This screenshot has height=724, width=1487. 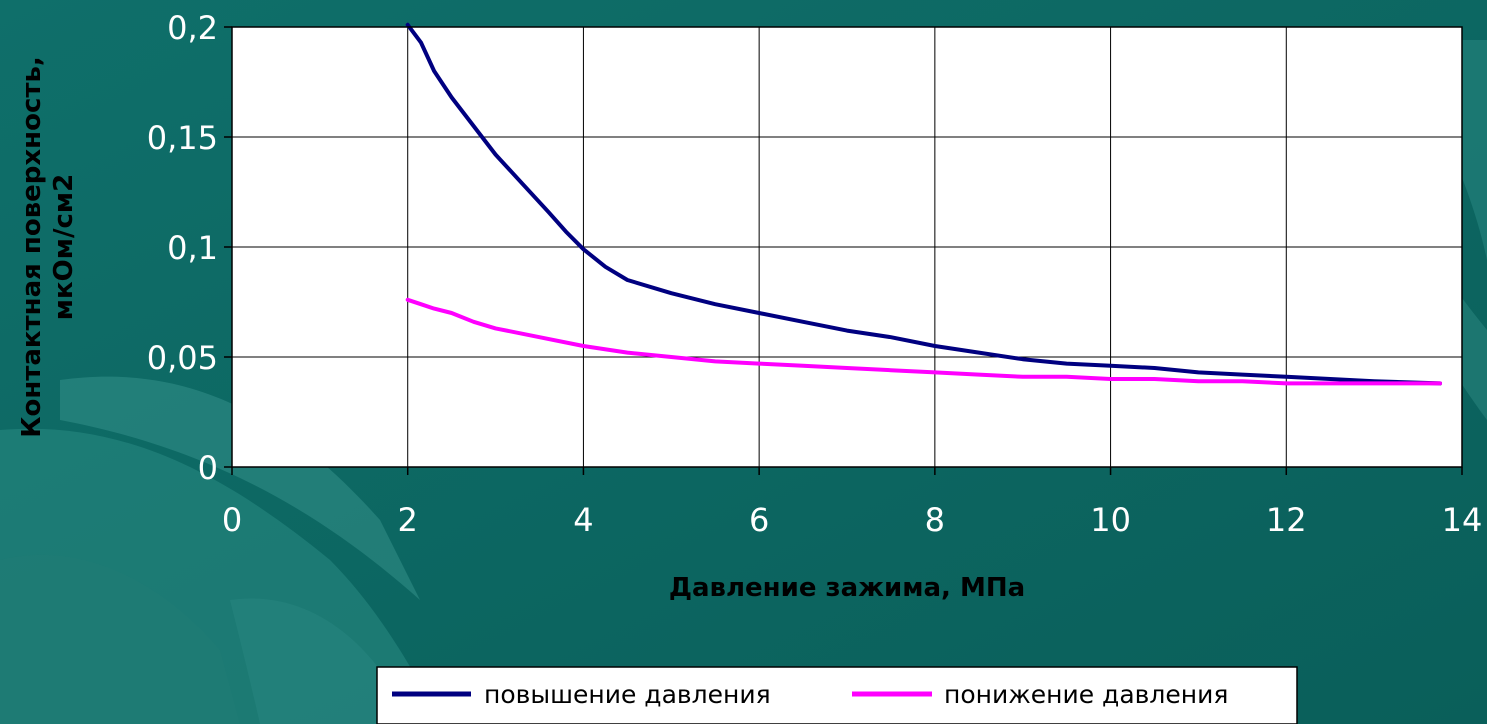 I want to click on x-tick-label: 6, so click(x=759, y=520).